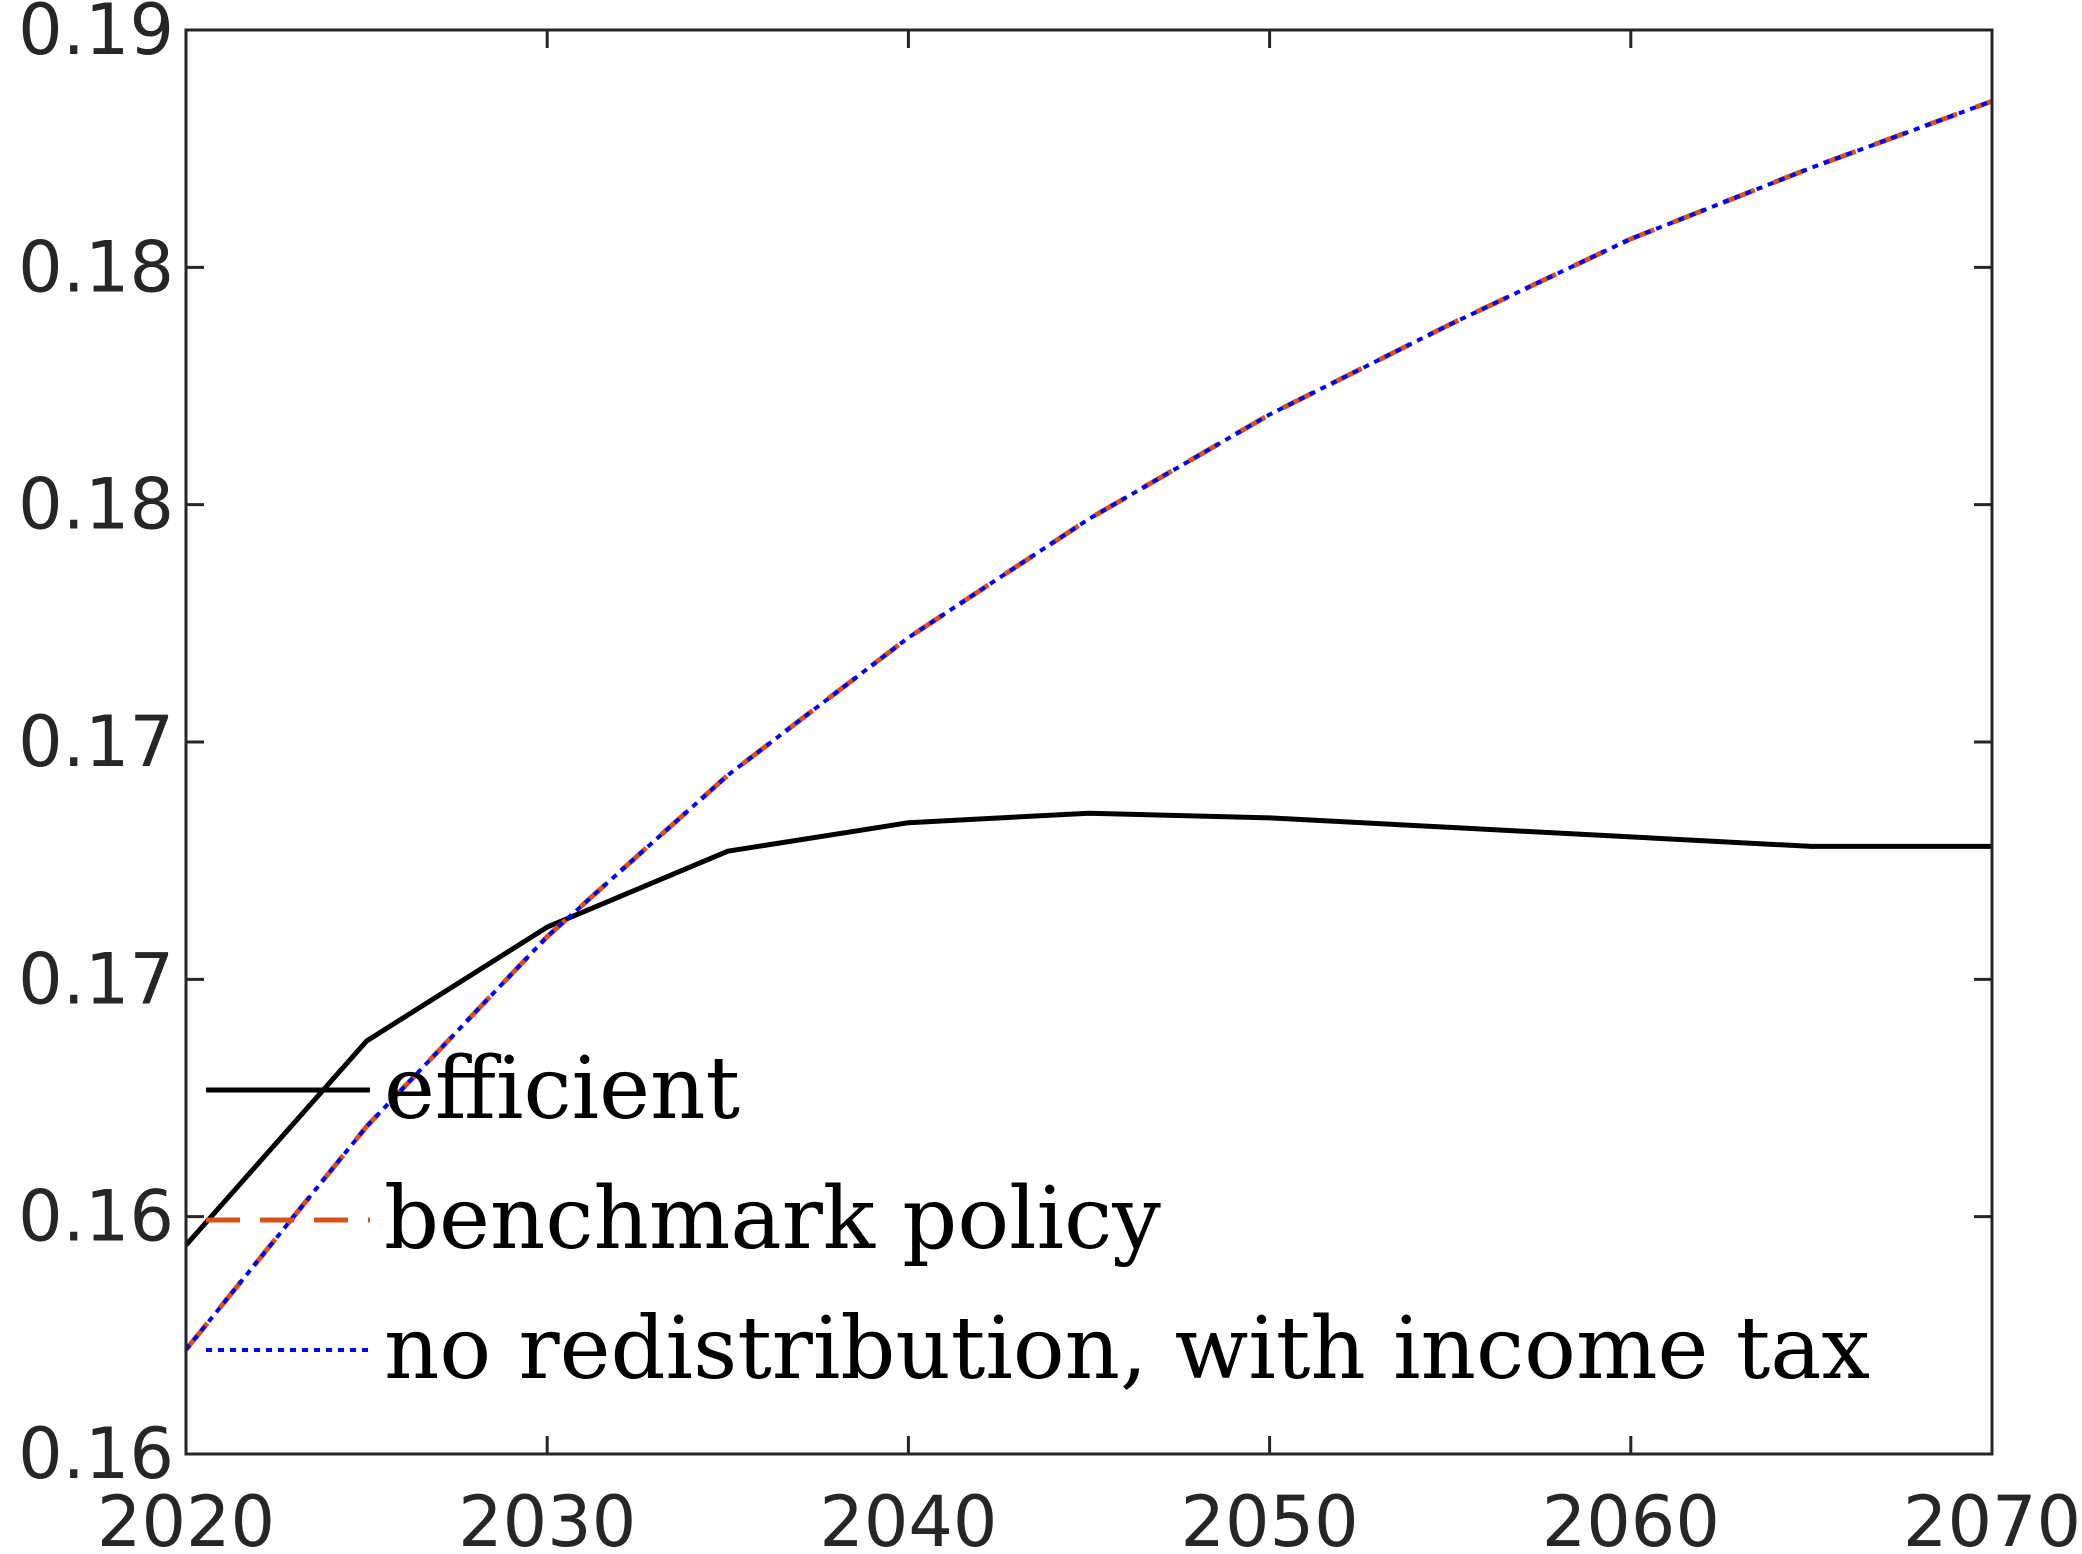  What do you see at coordinates (1992, 1517) in the screenshot?
I see `x-tick-label: 2070` at bounding box center [1992, 1517].